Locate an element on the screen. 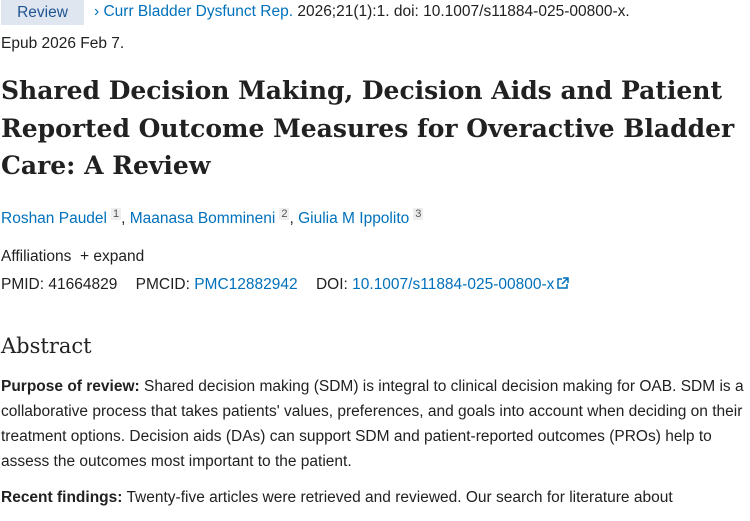 This screenshot has height=521, width=750. author-link: Roshan Paudel is located at coordinates (54, 218).